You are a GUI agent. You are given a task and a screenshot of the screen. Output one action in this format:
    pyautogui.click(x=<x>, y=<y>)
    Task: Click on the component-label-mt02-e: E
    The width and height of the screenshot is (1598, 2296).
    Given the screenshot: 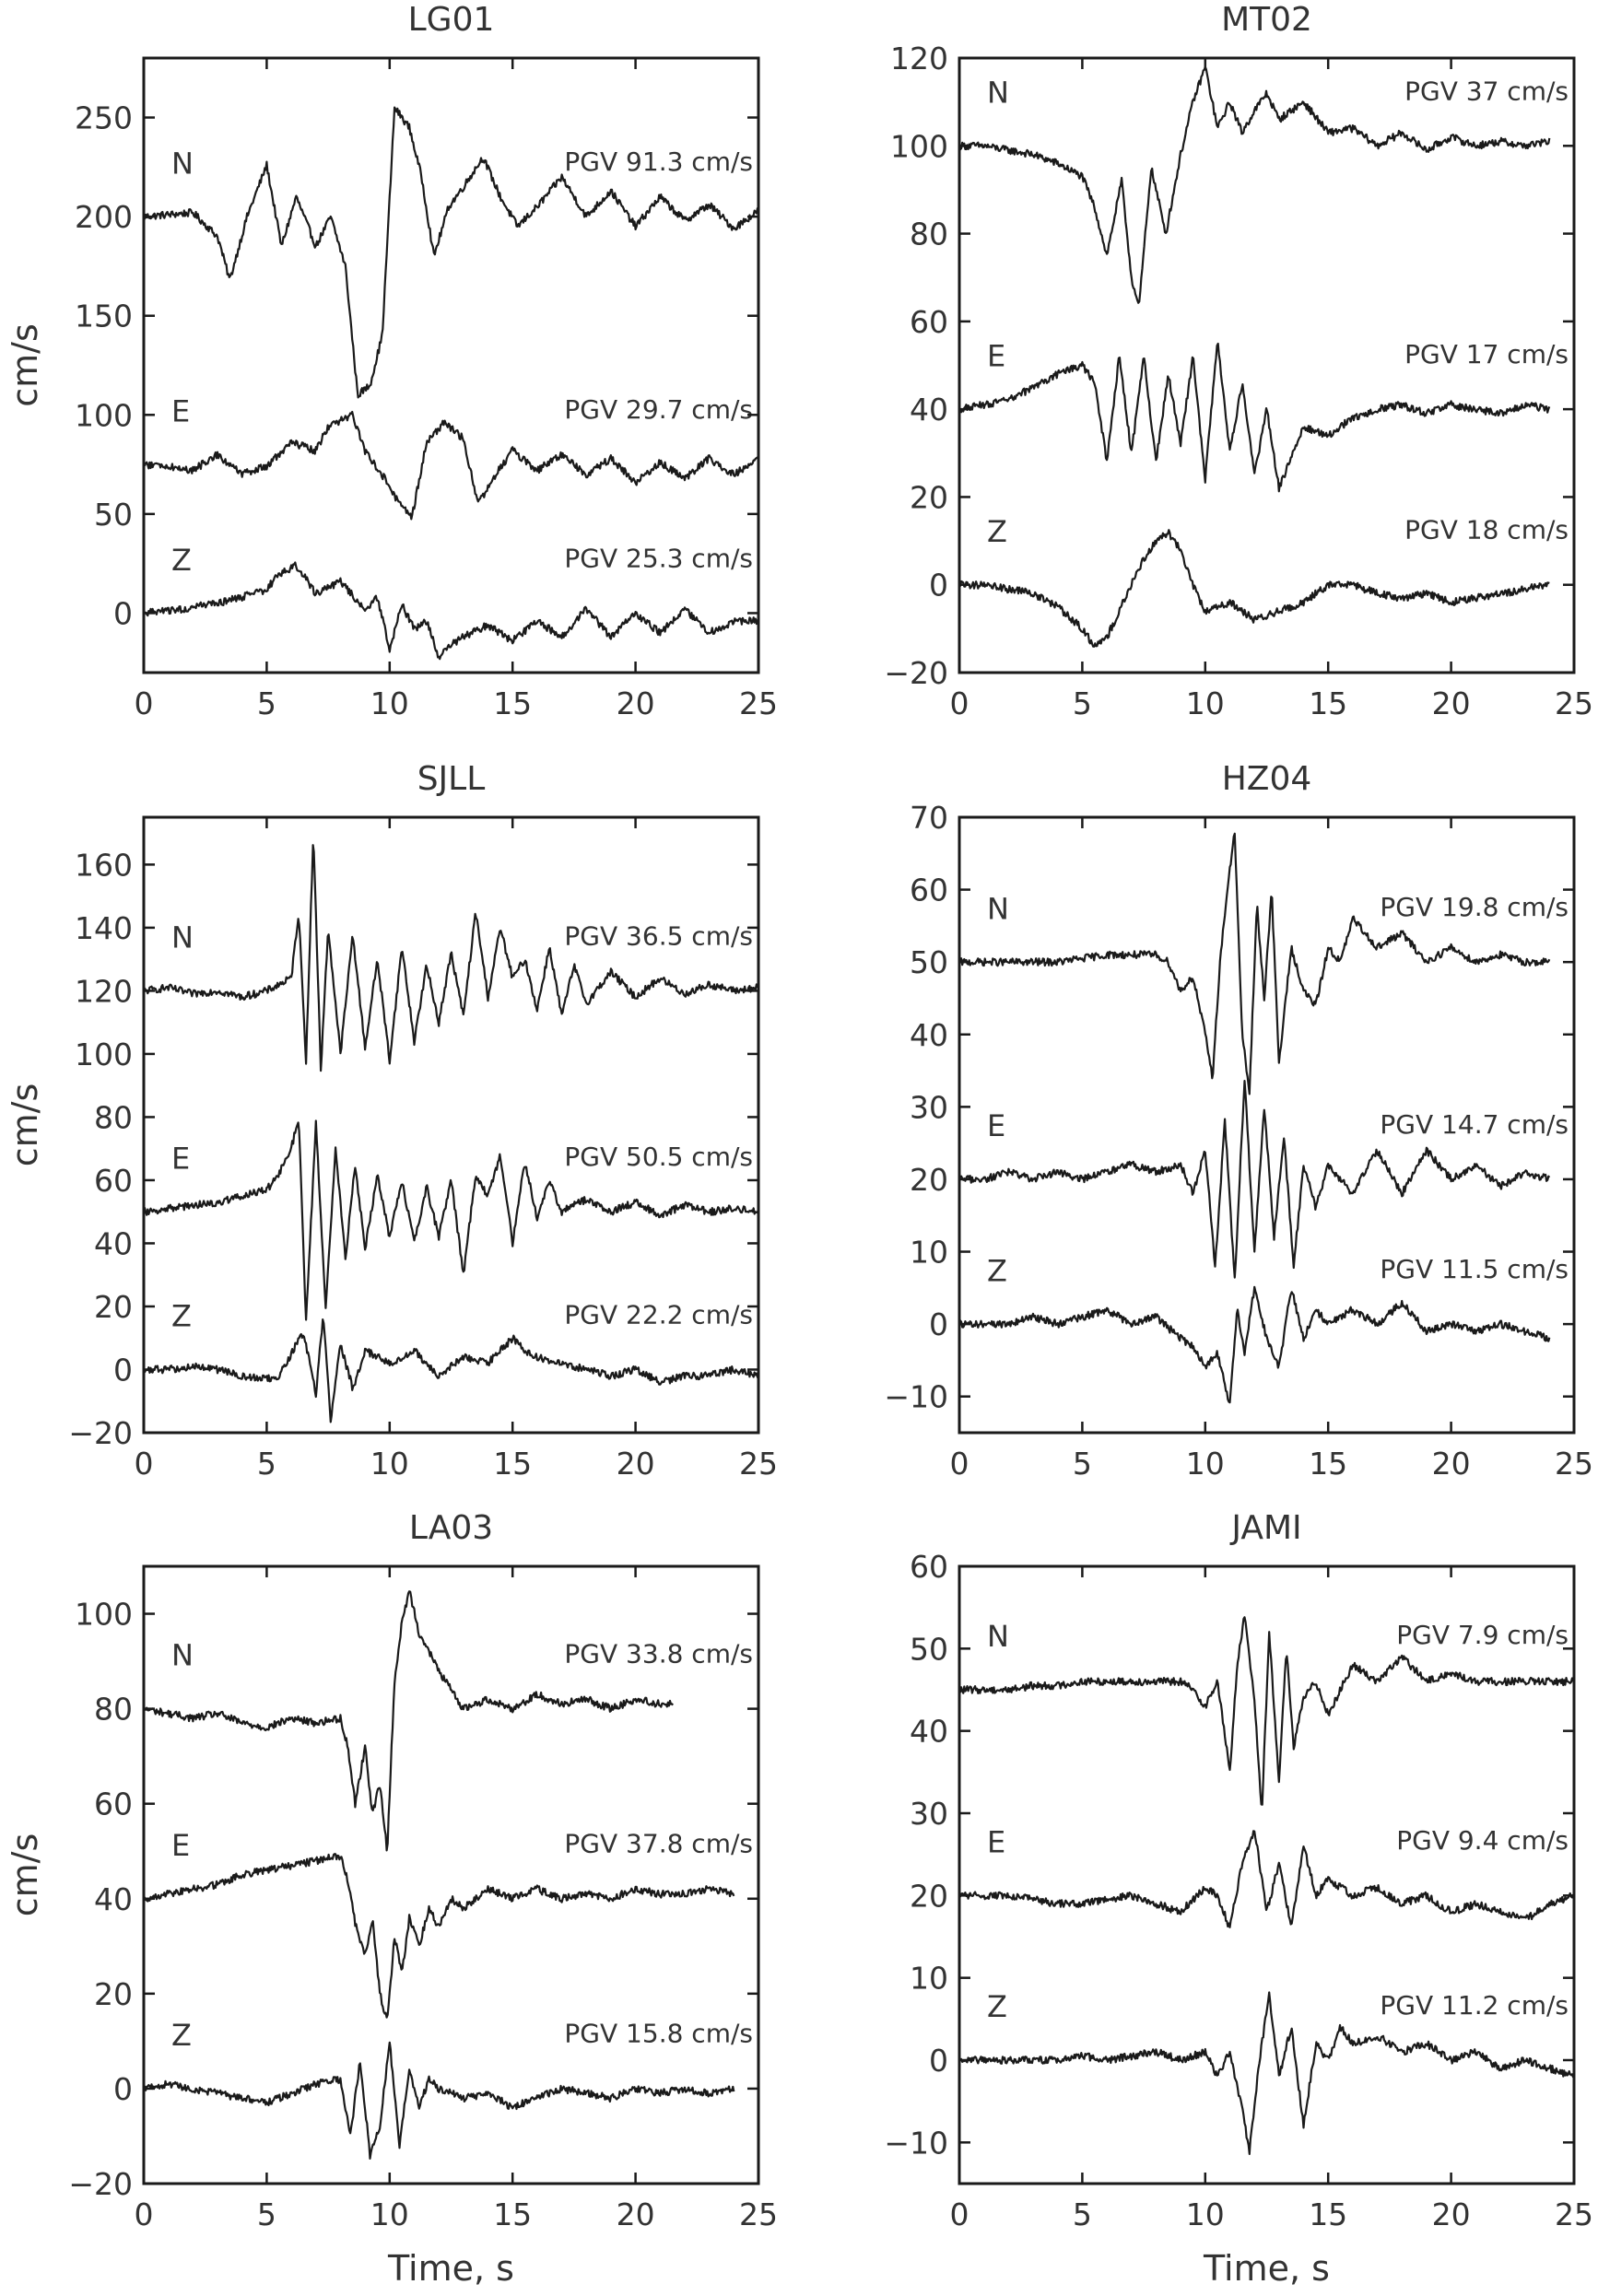 What is the action you would take?
    pyautogui.click(x=996, y=356)
    